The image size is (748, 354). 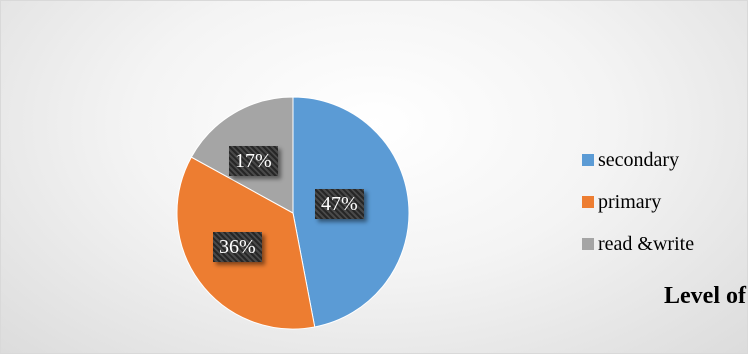 I want to click on legend-item-secondary: secondary, so click(x=638, y=160).